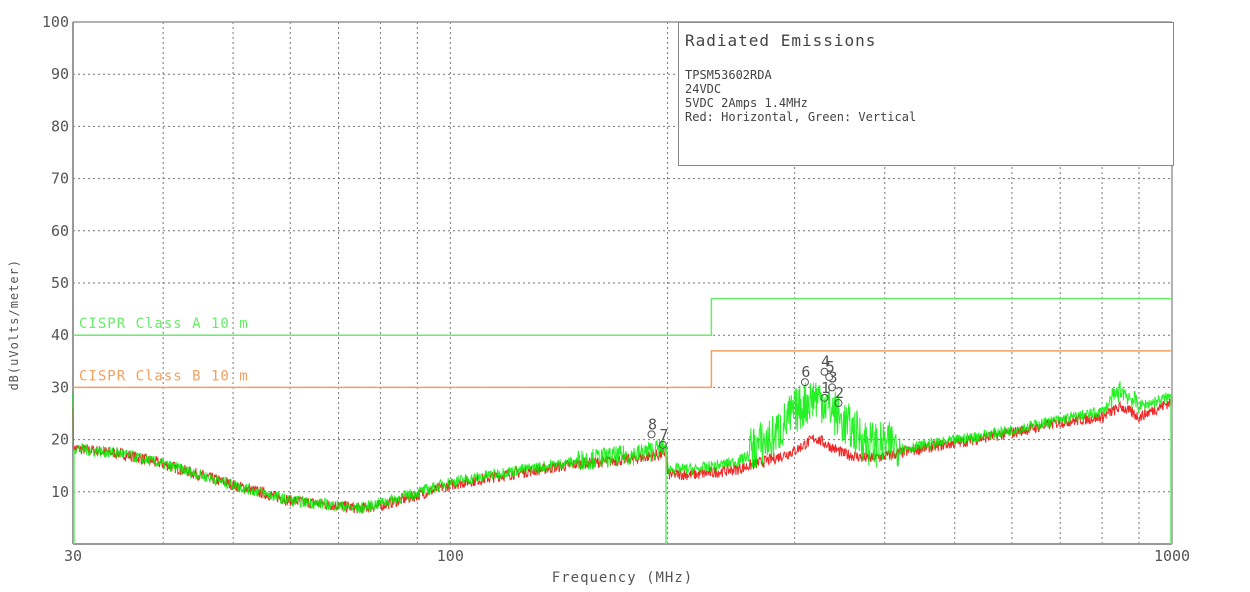  I want to click on y-axis-label: dB(uVolts/meter), so click(14, 325).